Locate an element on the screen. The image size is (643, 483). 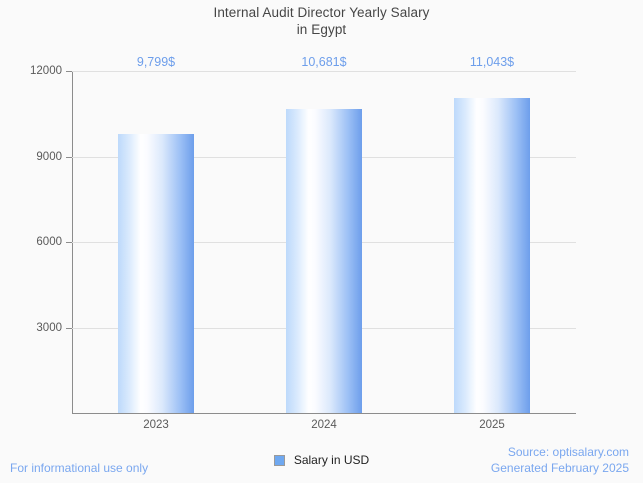
chart-legend: Salary in USD is located at coordinates (321, 460).